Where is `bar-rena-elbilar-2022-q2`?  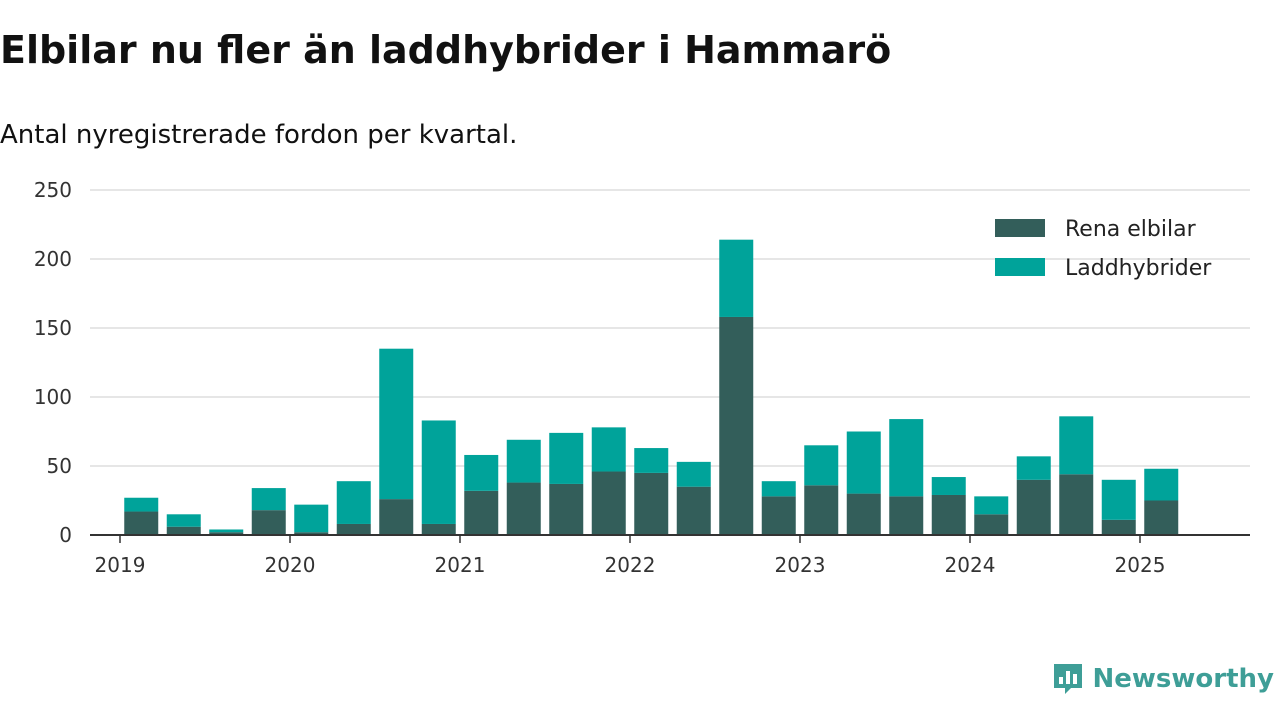
bar-rena-elbilar-2022-q2 is located at coordinates (693, 510).